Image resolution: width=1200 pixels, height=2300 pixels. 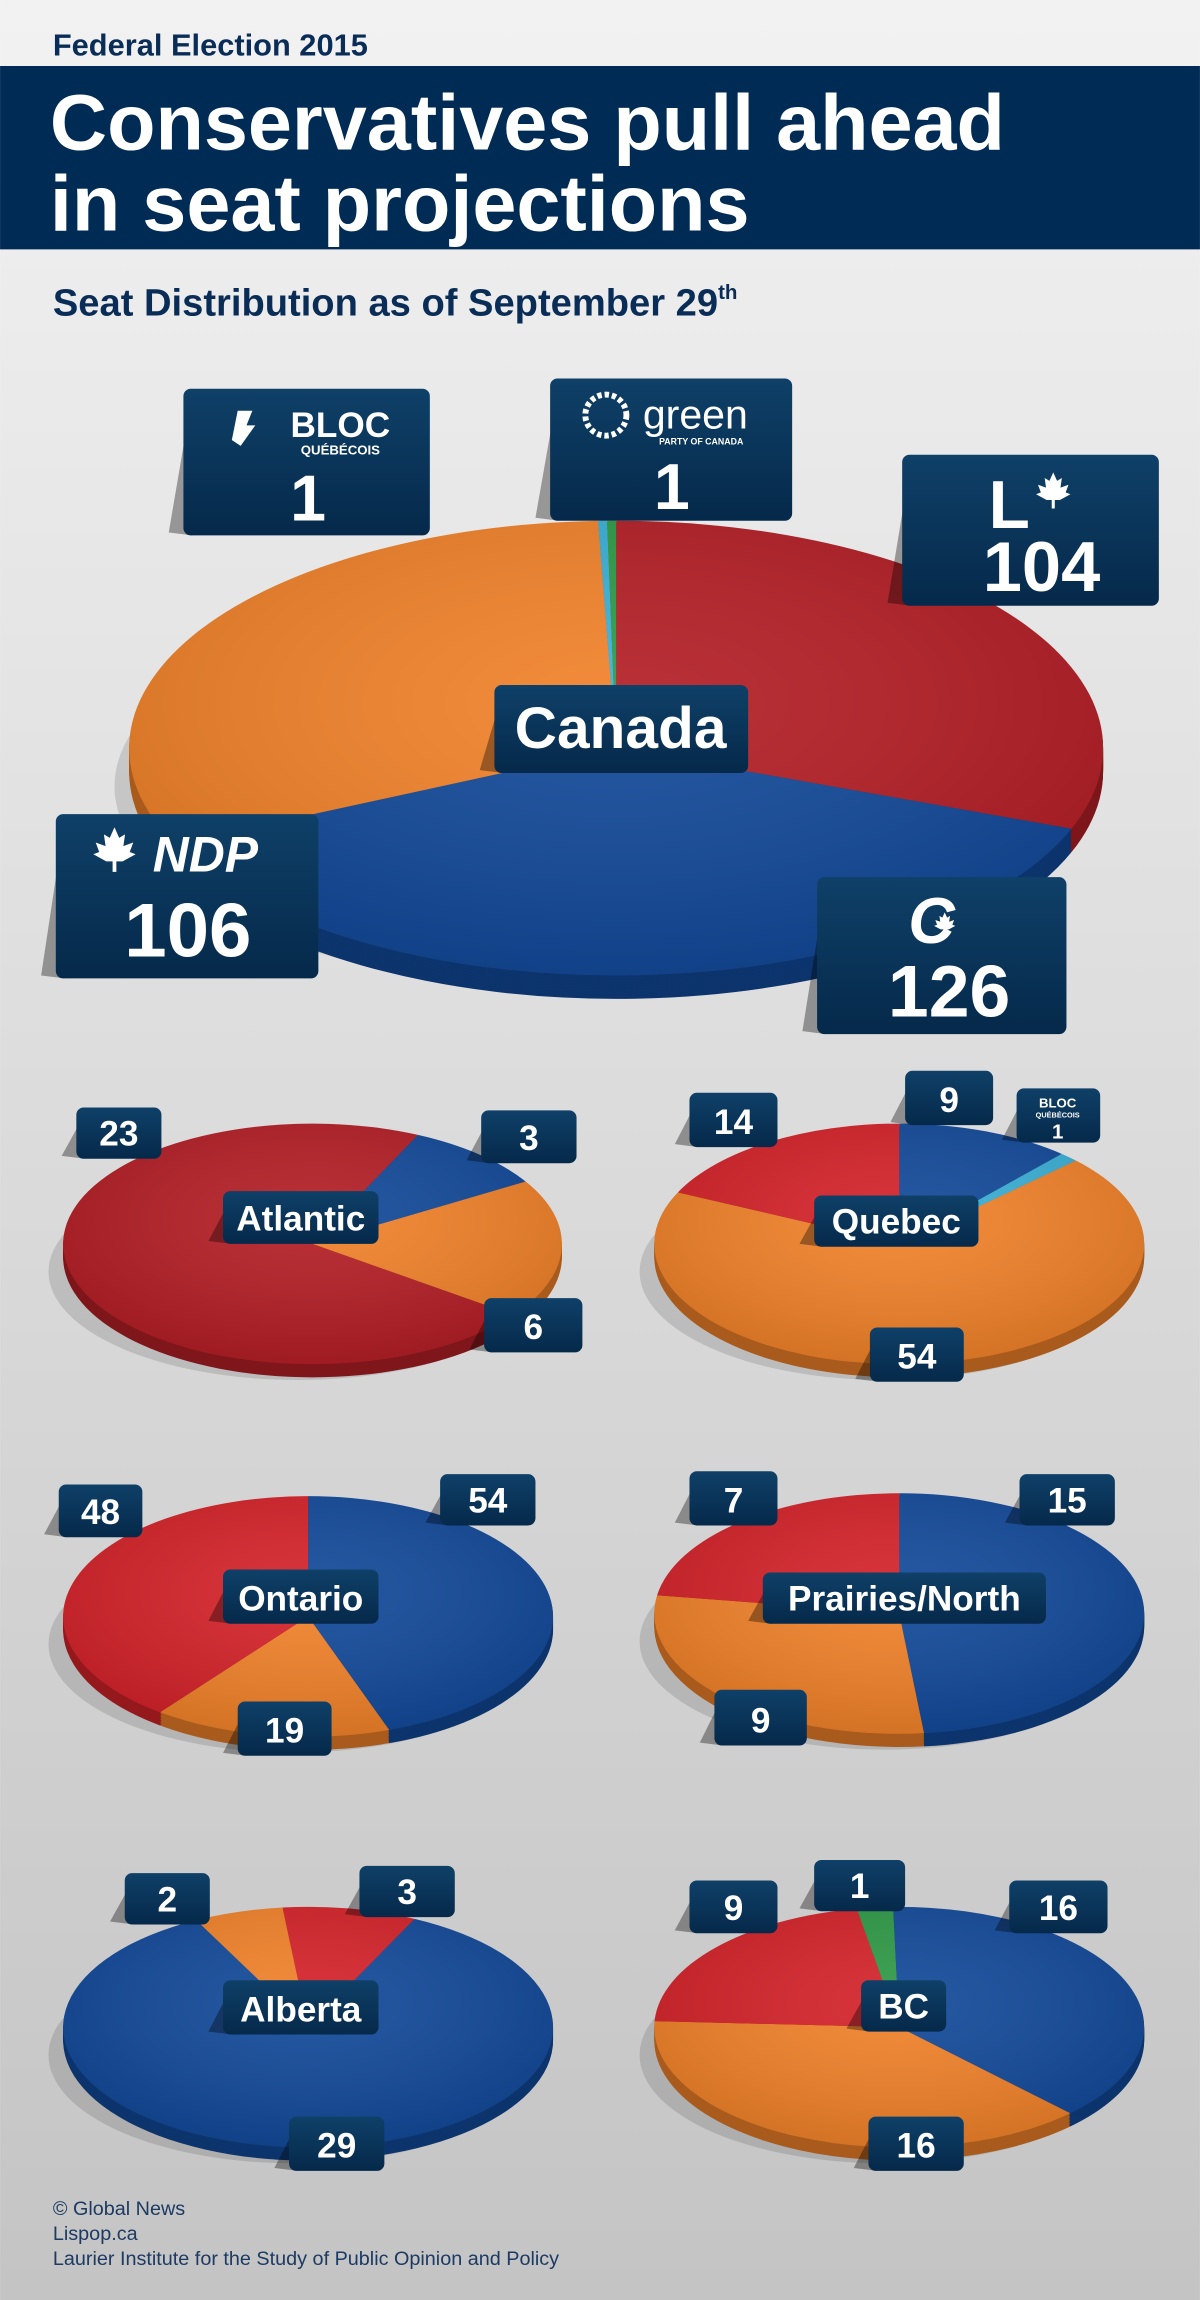 I want to click on footer-source-link: Lispop.ca, so click(x=96, y=2234).